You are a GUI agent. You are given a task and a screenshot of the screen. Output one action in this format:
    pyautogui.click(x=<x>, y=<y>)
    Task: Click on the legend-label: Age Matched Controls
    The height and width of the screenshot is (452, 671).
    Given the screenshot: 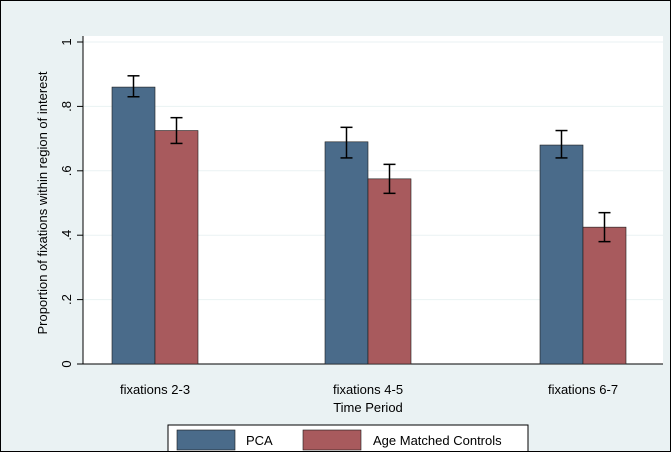 What is the action you would take?
    pyautogui.click(x=437, y=440)
    